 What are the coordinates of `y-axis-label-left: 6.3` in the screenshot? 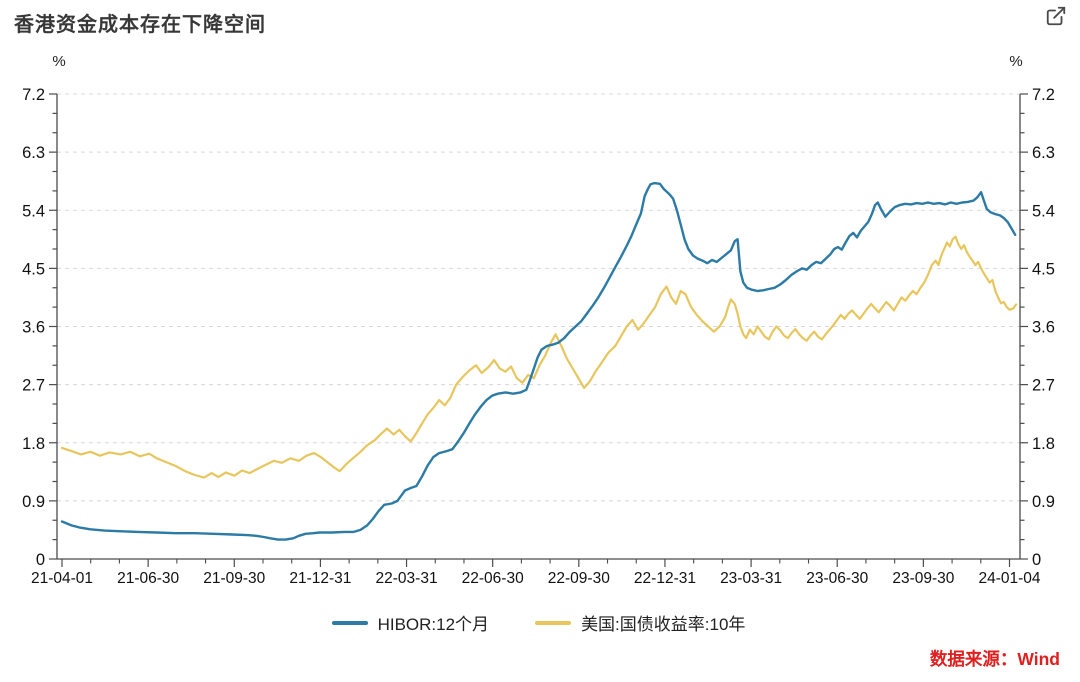 It's located at (33, 153).